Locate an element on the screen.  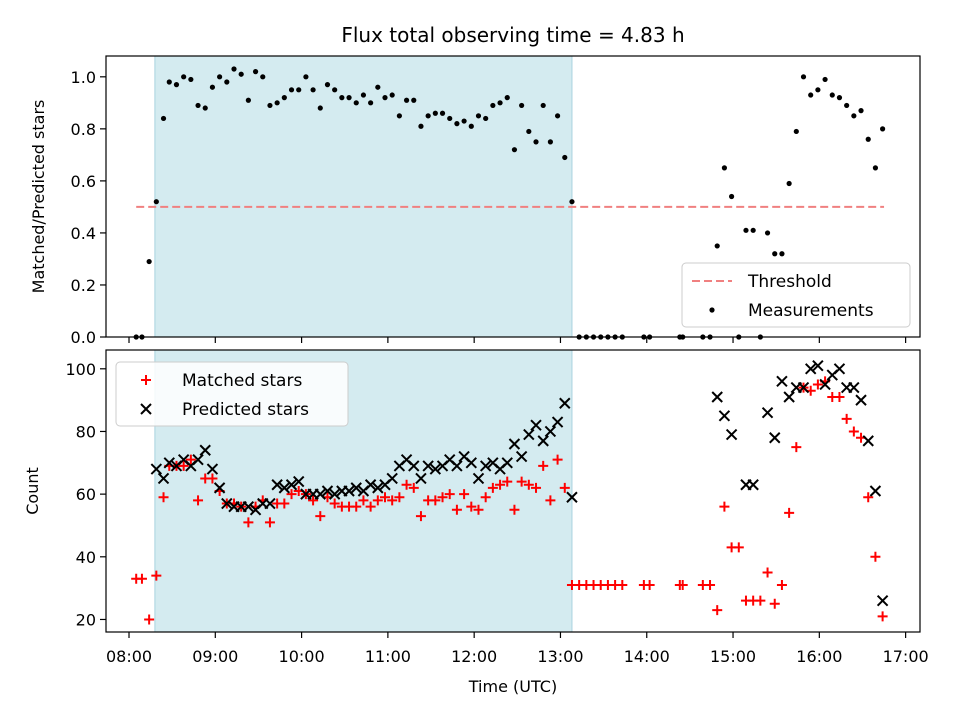
y-tick-label: 1.0 is located at coordinates (83, 77).